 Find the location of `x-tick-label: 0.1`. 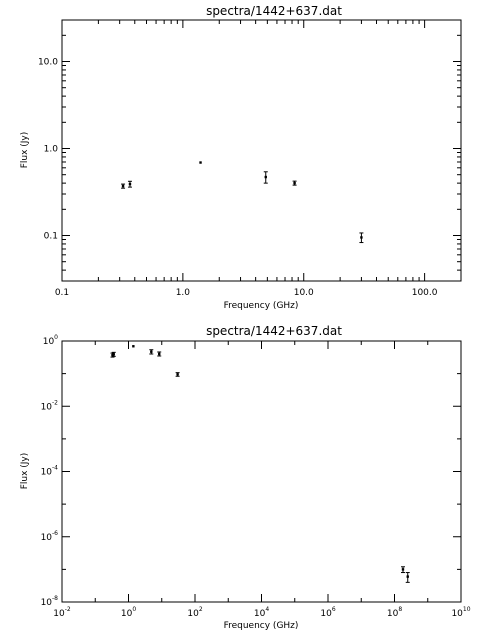

x-tick-label: 0.1 is located at coordinates (62, 293).